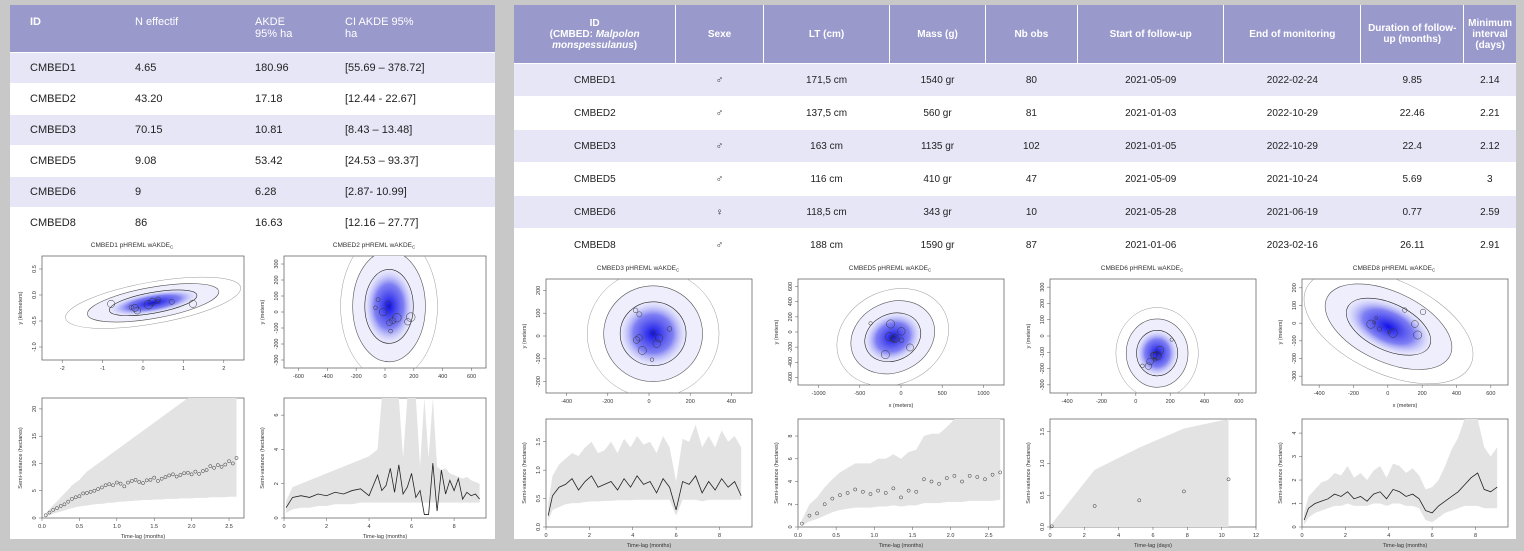  Describe the element at coordinates (35, 436) in the screenshot. I see `y-tick-label: 15` at that location.